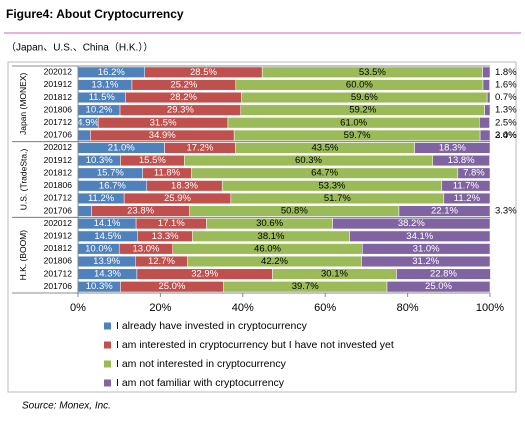  What do you see at coordinates (162, 135) in the screenshot?
I see `value-label: 34.9%` at bounding box center [162, 135].